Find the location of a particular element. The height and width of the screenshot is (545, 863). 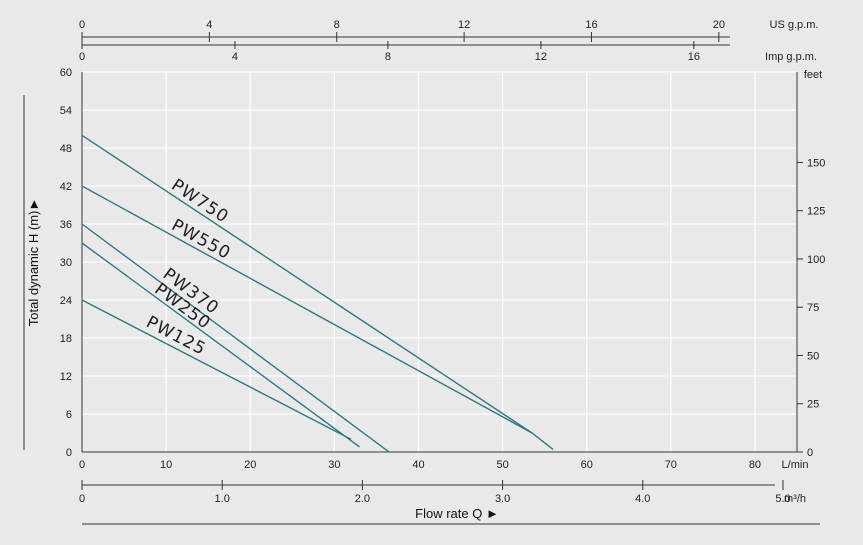

imp-gpm-tick-label: 16 is located at coordinates (694, 57).